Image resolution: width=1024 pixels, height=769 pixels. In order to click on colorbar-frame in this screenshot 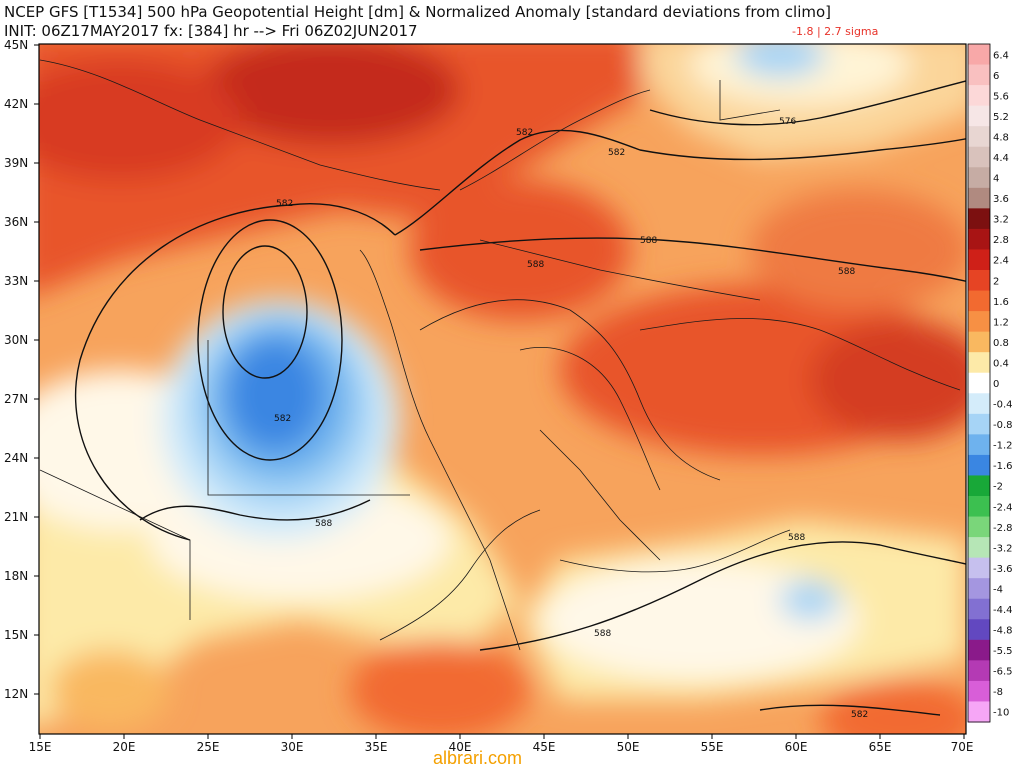, I will do `click(979, 383)`.